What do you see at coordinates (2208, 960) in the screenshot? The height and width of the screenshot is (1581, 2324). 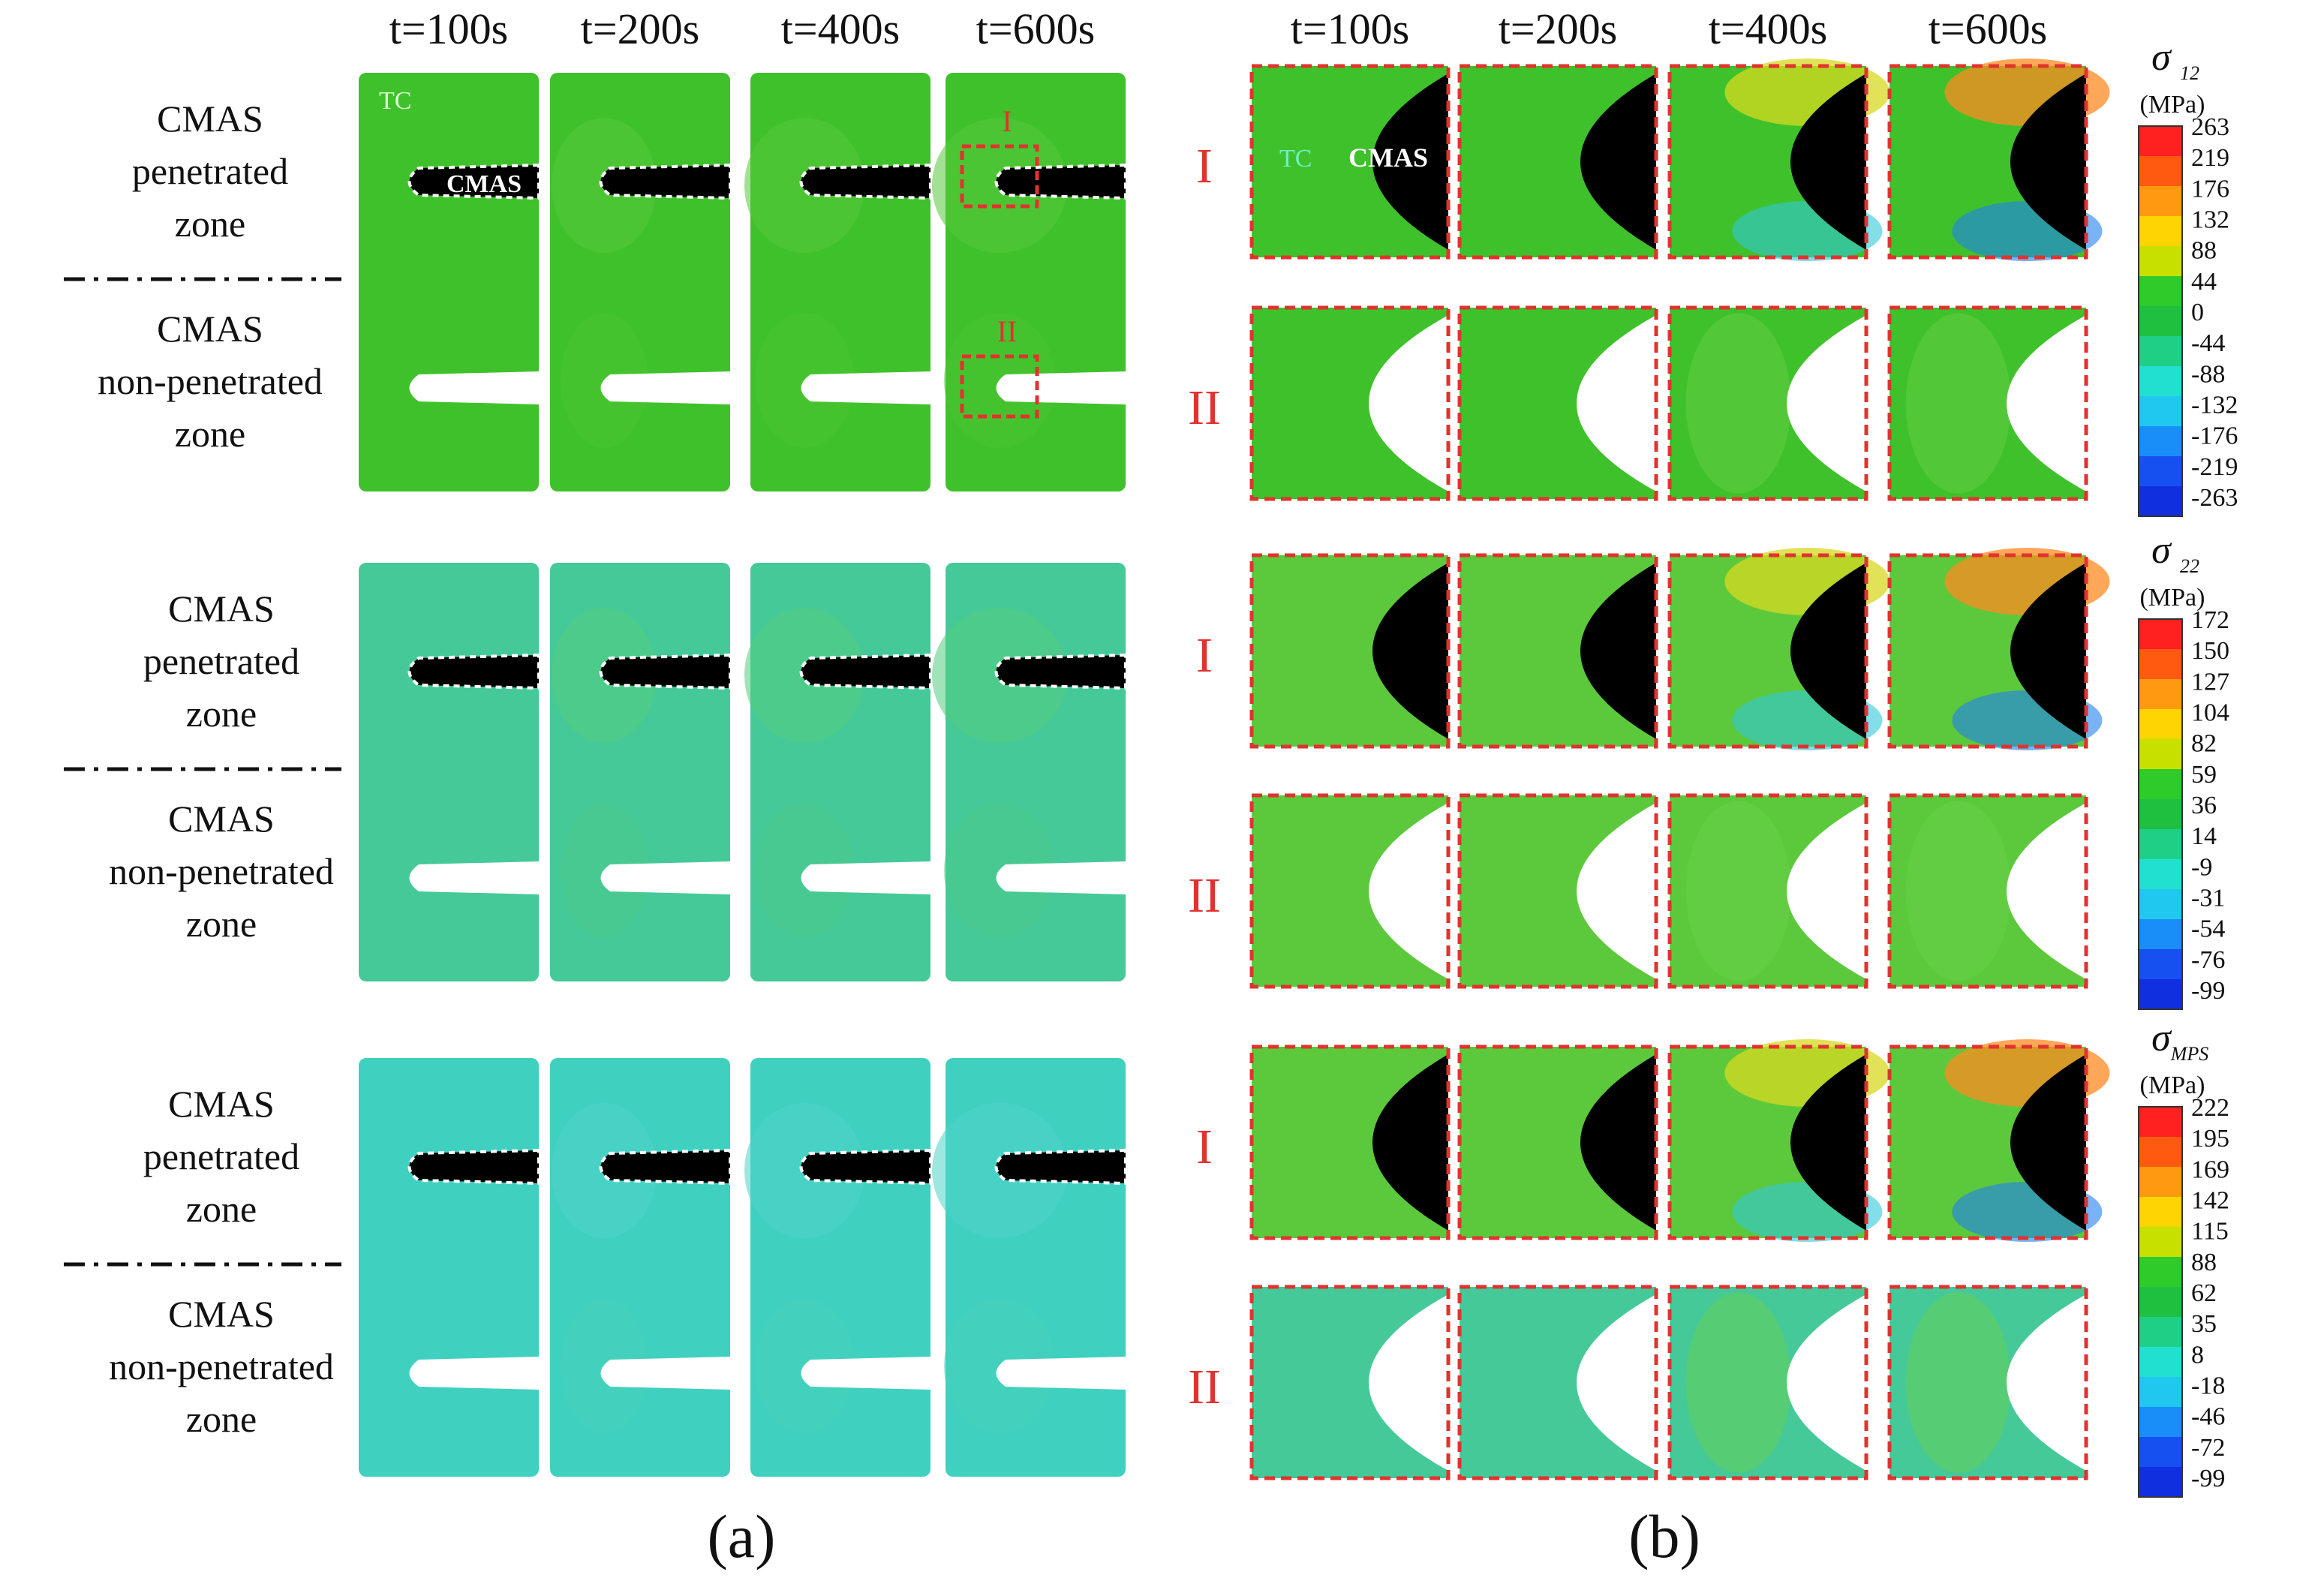 I see `colorbar-tick-label: -76` at bounding box center [2208, 960].